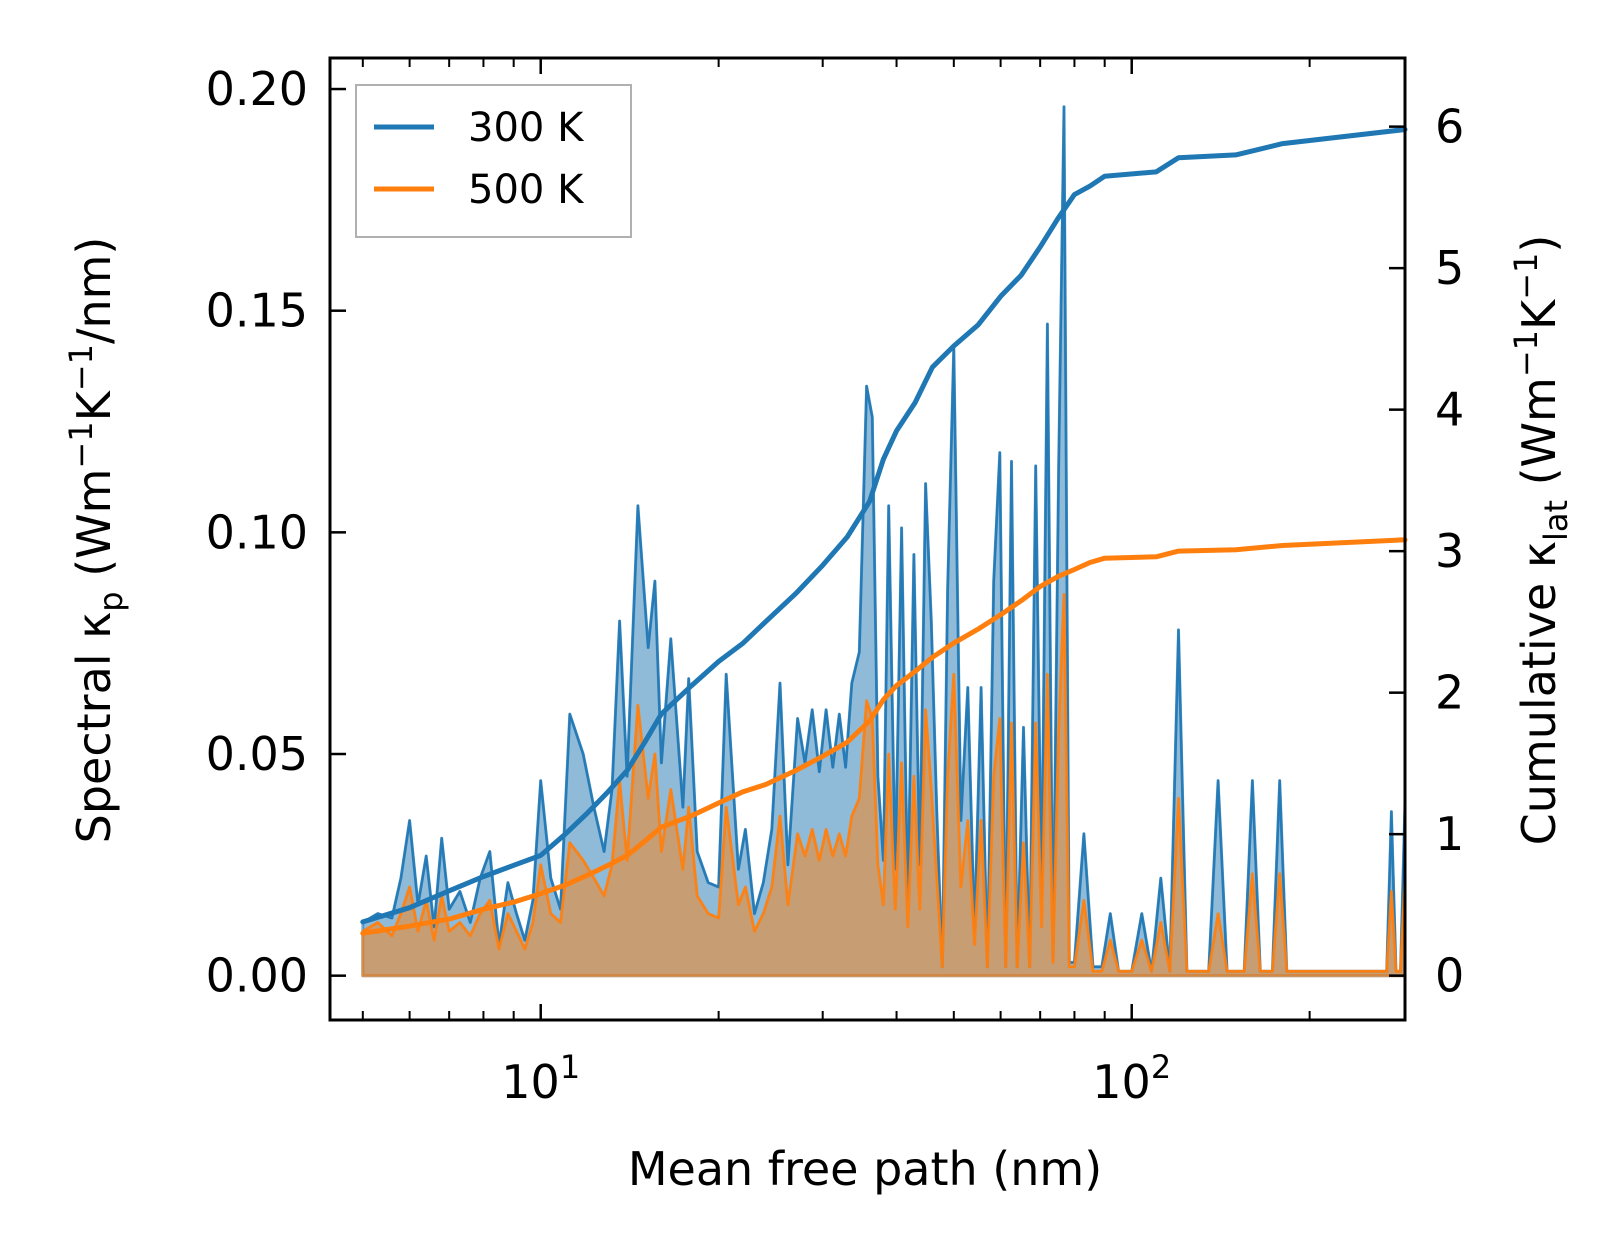 This screenshot has height=1254, width=1623. What do you see at coordinates (1449, 127) in the screenshot?
I see `y-right-tick-label: 6` at bounding box center [1449, 127].